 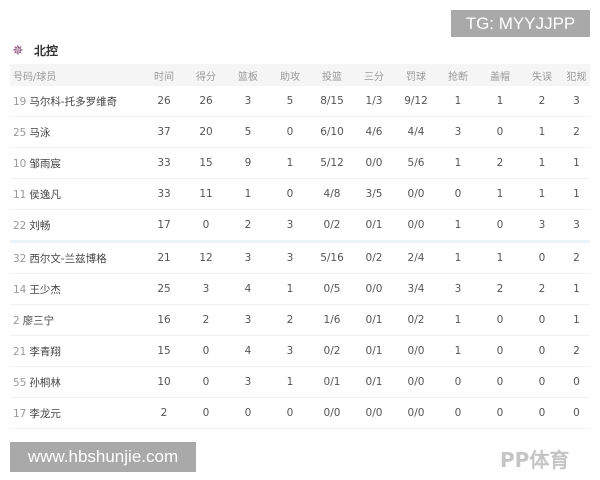 What do you see at coordinates (300, 382) in the screenshot?
I see `table-row: 55 孙桐林 10 0 3 1 0/1 0/1 0/0 0 0 0 0` at bounding box center [300, 382].